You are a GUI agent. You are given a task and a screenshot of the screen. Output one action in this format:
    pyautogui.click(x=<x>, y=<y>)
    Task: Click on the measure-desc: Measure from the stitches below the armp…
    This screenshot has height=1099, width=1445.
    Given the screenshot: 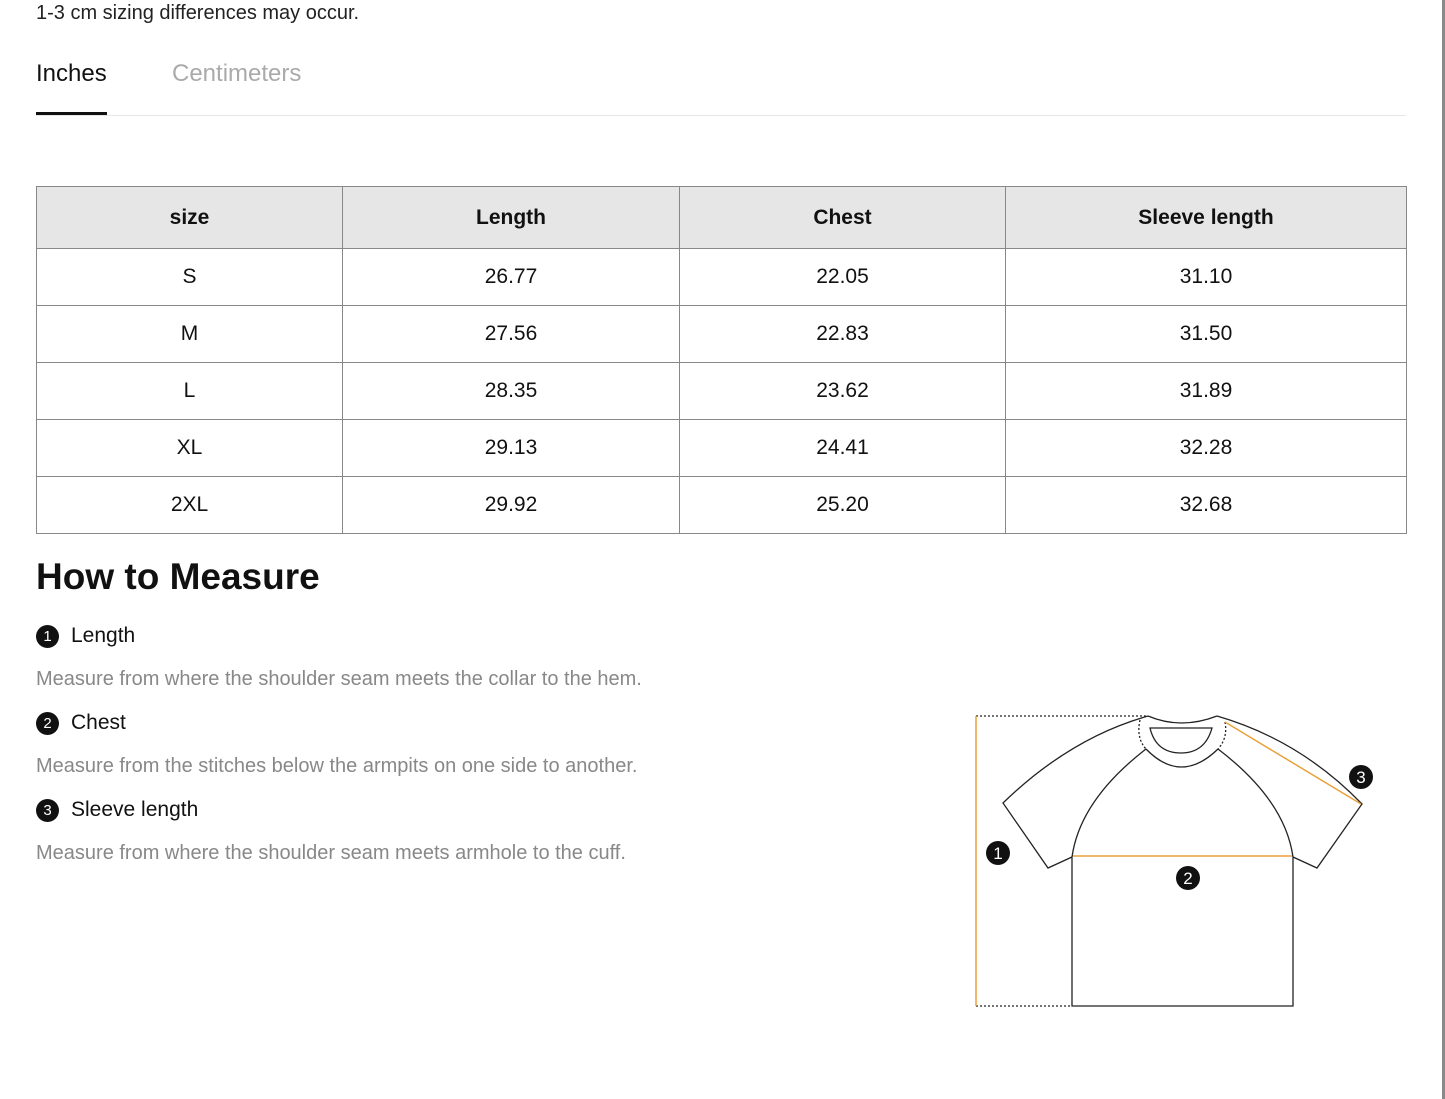 What is the action you would take?
    pyautogui.click(x=337, y=766)
    